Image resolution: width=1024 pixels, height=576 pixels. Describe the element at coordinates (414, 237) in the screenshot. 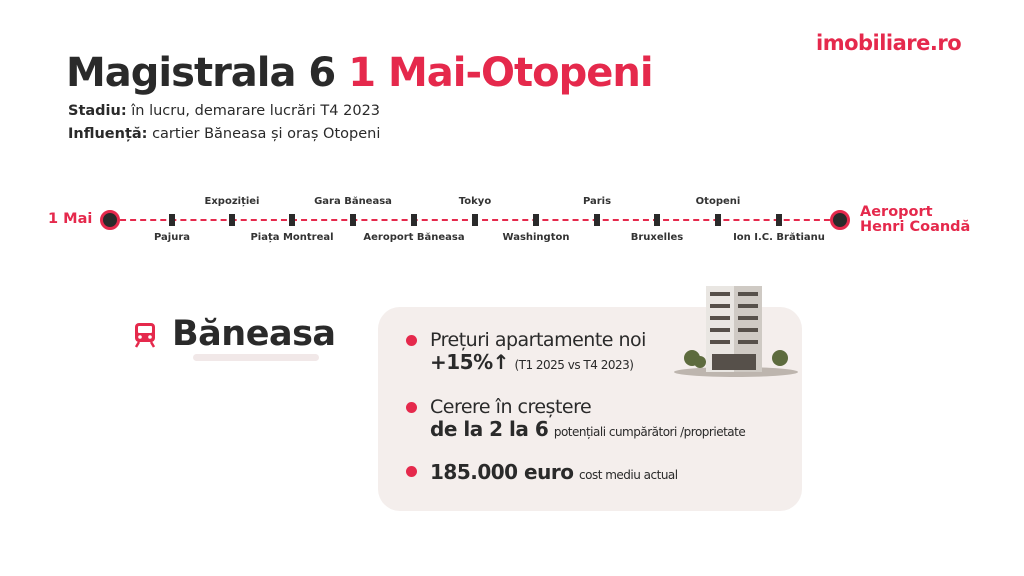

I see `station-label: Aeroport Băneasa` at that location.